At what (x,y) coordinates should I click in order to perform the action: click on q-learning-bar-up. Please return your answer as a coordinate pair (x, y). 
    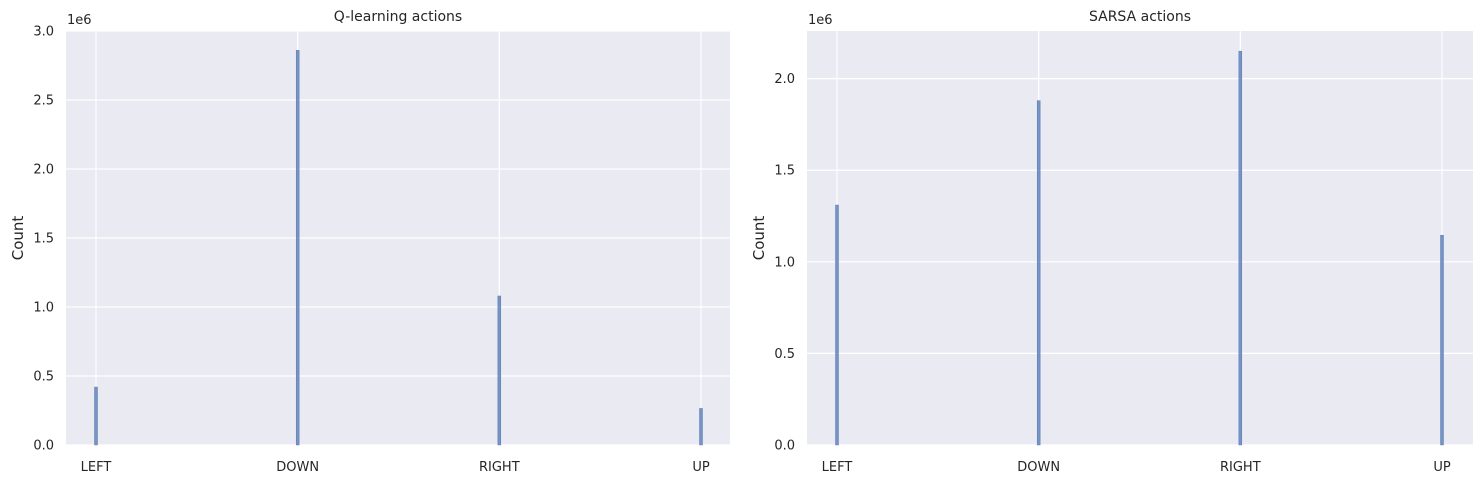
    Looking at the image, I should click on (701, 427).